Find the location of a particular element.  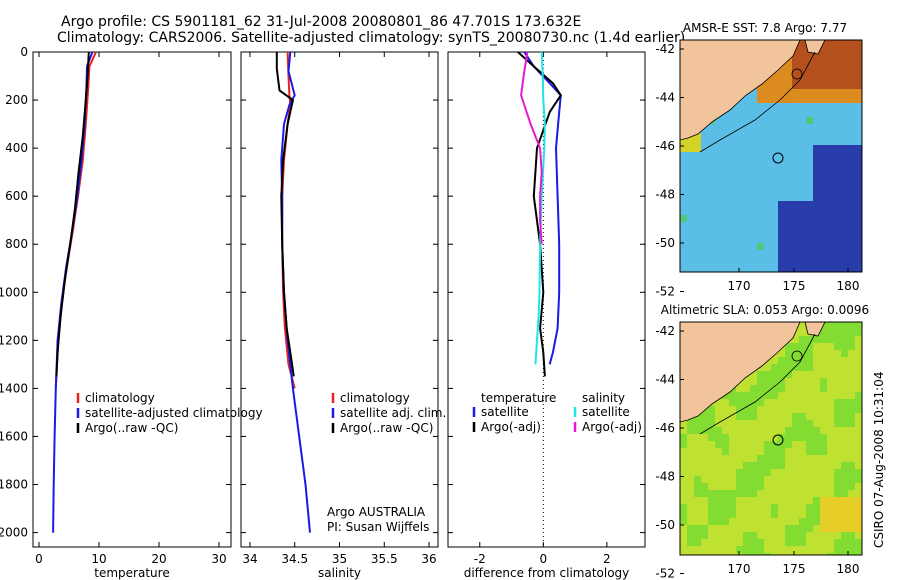

map-frame is located at coordinates (771, 156).